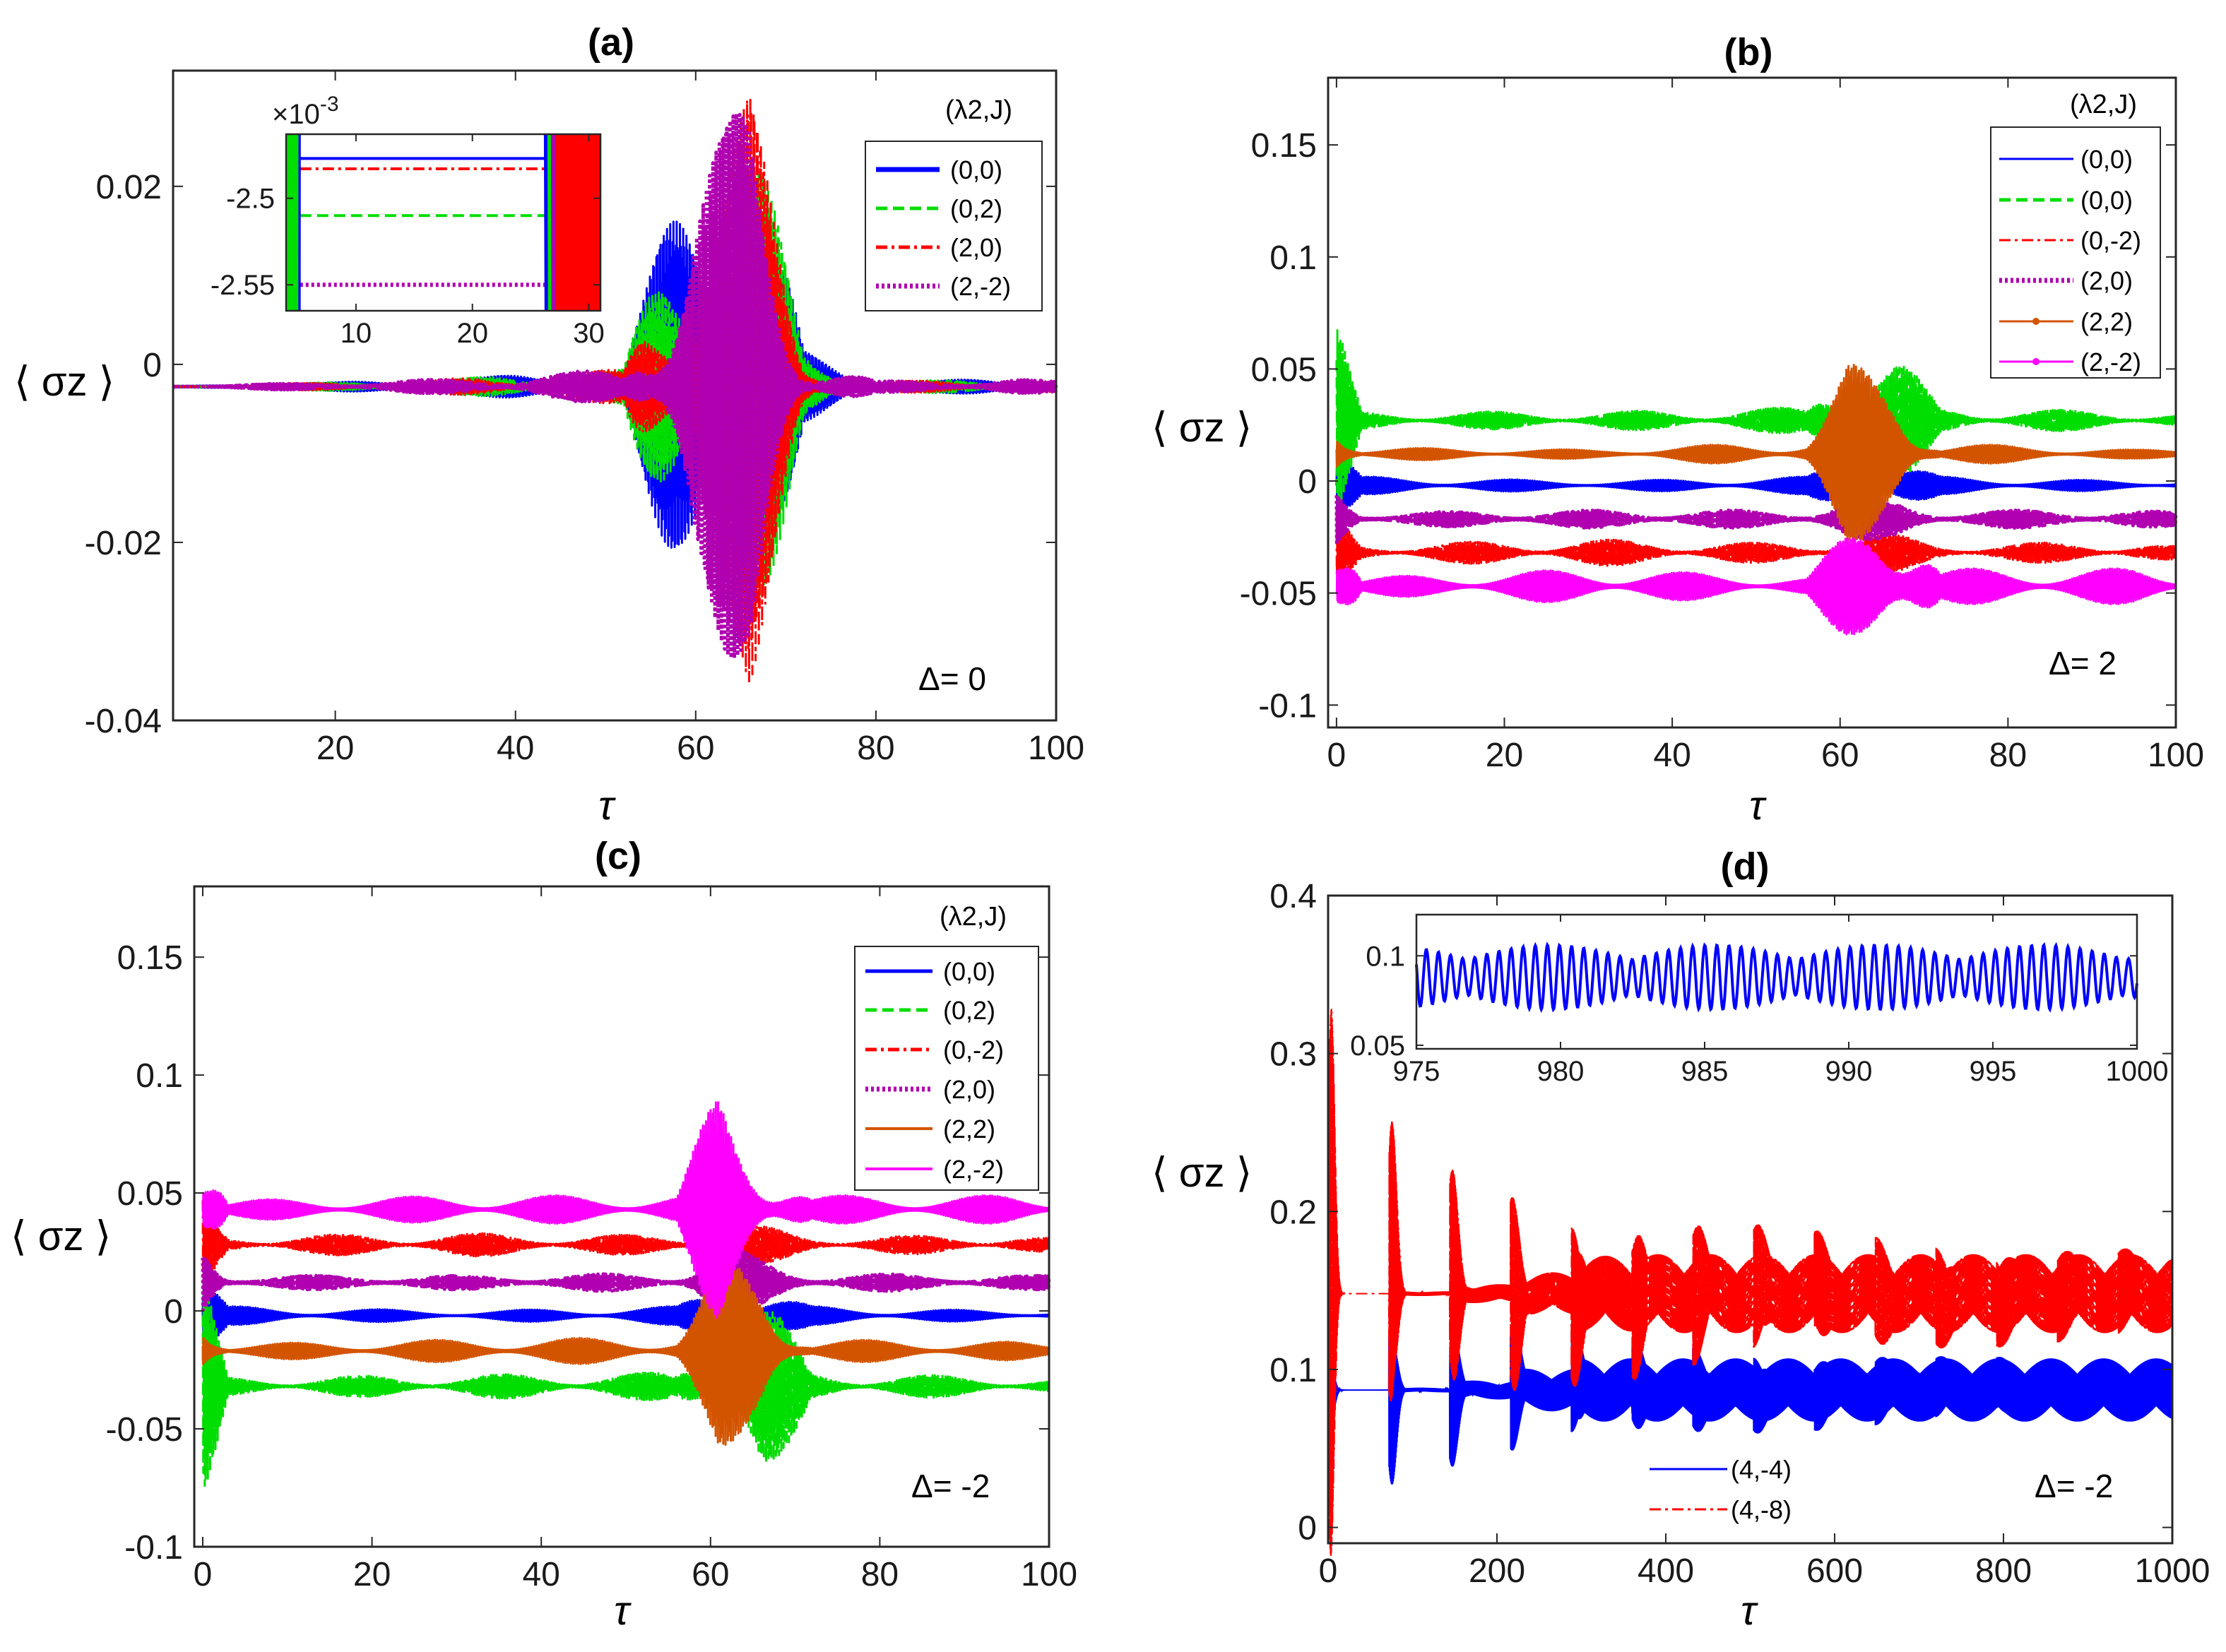 The image size is (2226, 1652). What do you see at coordinates (160, 1076) in the screenshot?
I see `panel-c-ytick-label-4: 0.1` at bounding box center [160, 1076].